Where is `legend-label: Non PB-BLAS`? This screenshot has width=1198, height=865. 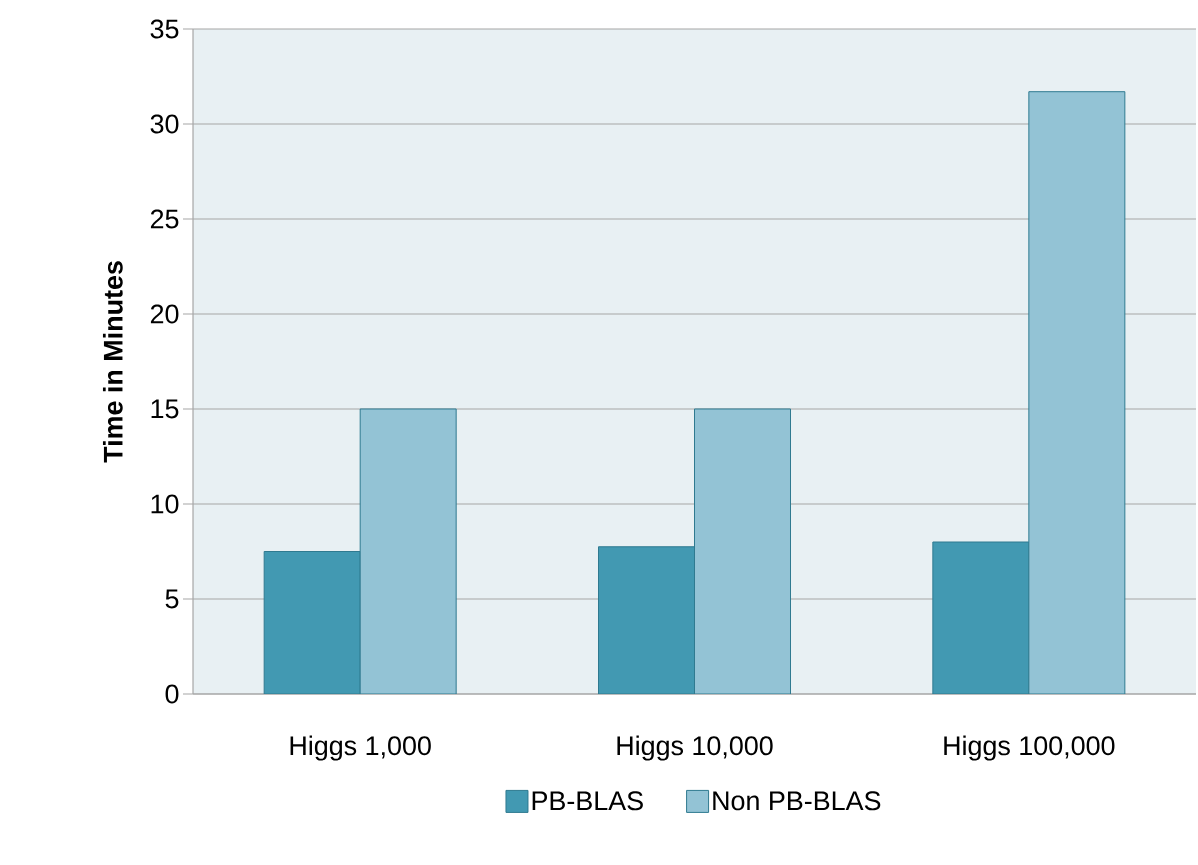
legend-label: Non PB-BLAS is located at coordinates (797, 801).